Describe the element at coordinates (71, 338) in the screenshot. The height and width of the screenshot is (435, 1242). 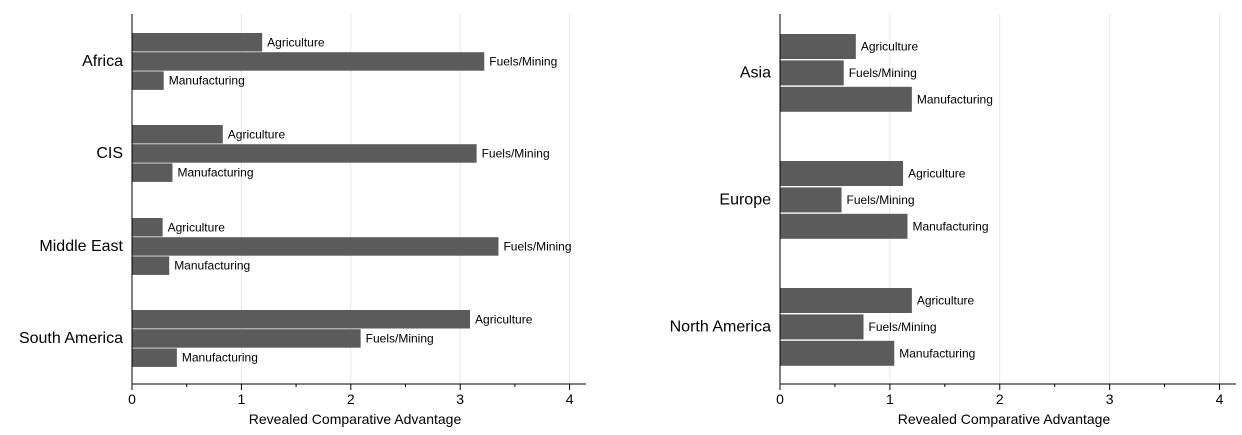
I see `category-label: South America` at that location.